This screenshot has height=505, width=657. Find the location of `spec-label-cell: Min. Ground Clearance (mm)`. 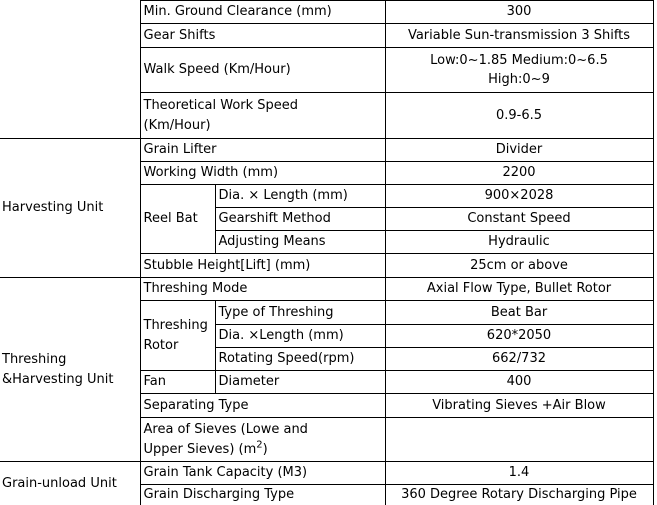

spec-label-cell: Min. Ground Clearance (mm) is located at coordinates (262, 12).